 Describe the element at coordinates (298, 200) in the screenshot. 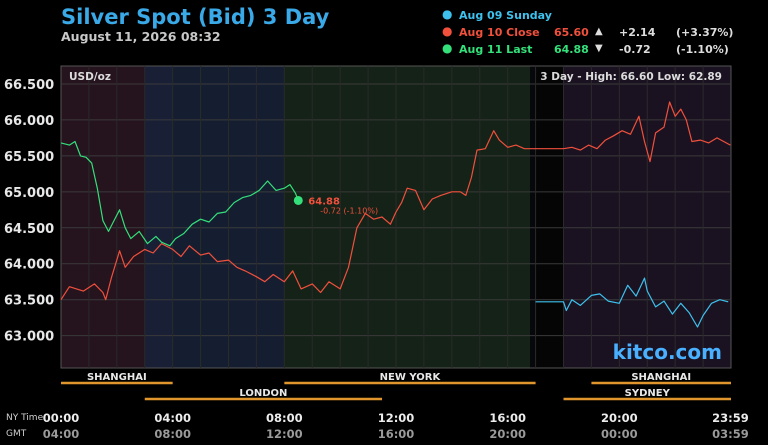

I see `last-price-dot` at that location.